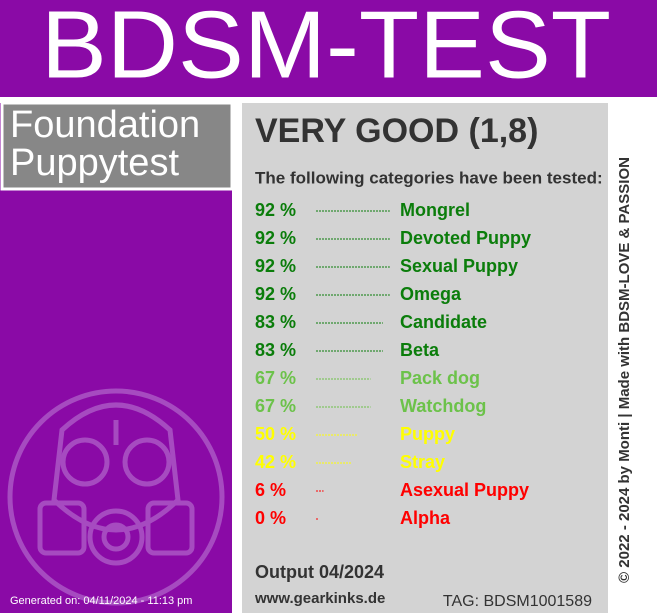  I want to click on tag: TAG: BDSM1001589, so click(517, 601).